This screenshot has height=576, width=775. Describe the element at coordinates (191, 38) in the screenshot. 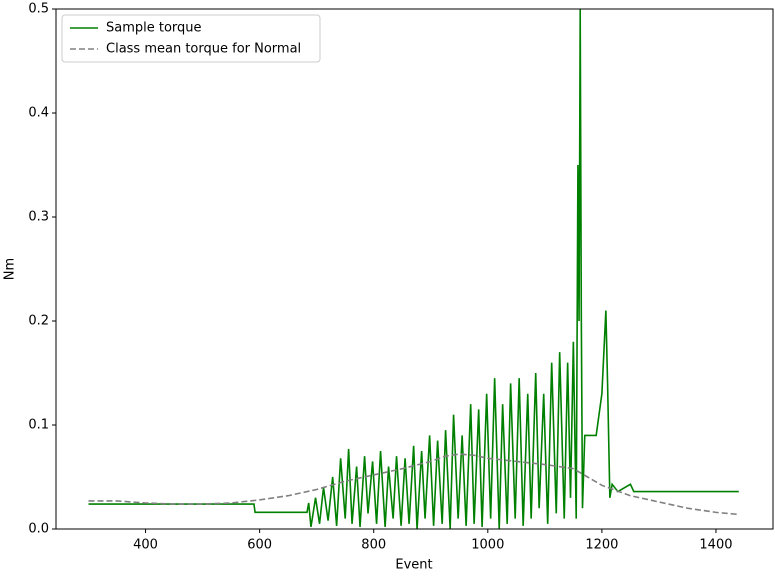

I see `legend-box` at that location.